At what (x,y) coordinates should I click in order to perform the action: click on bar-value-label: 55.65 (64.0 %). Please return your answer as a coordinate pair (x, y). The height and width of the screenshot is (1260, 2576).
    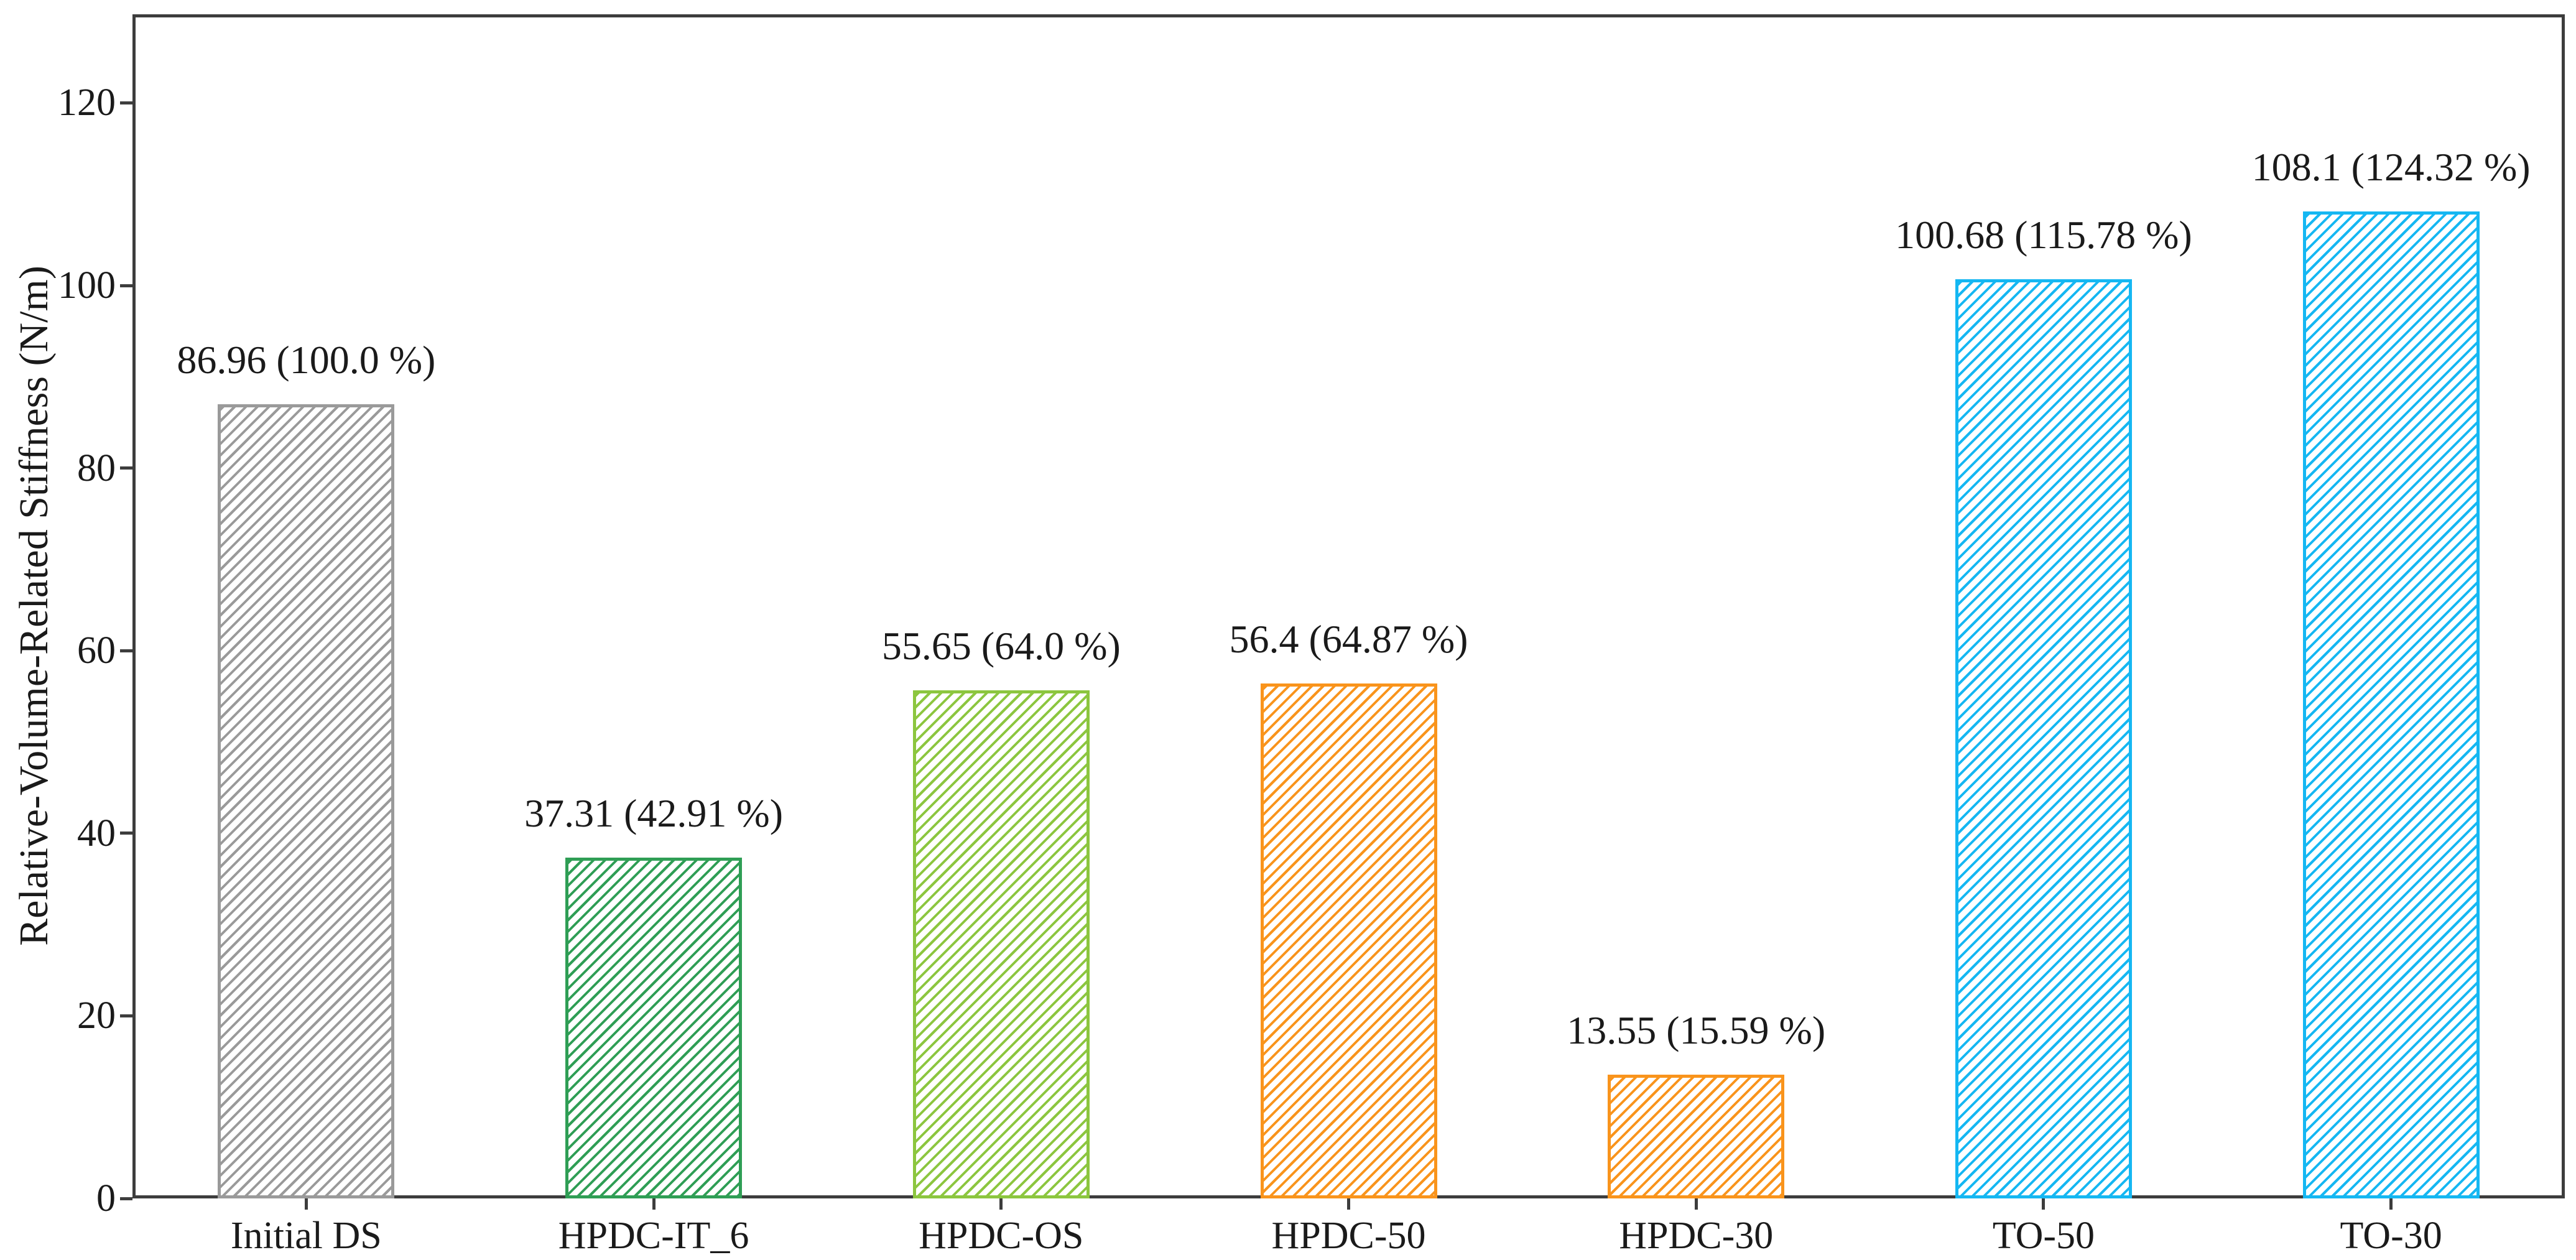
    Looking at the image, I should click on (1001, 646).